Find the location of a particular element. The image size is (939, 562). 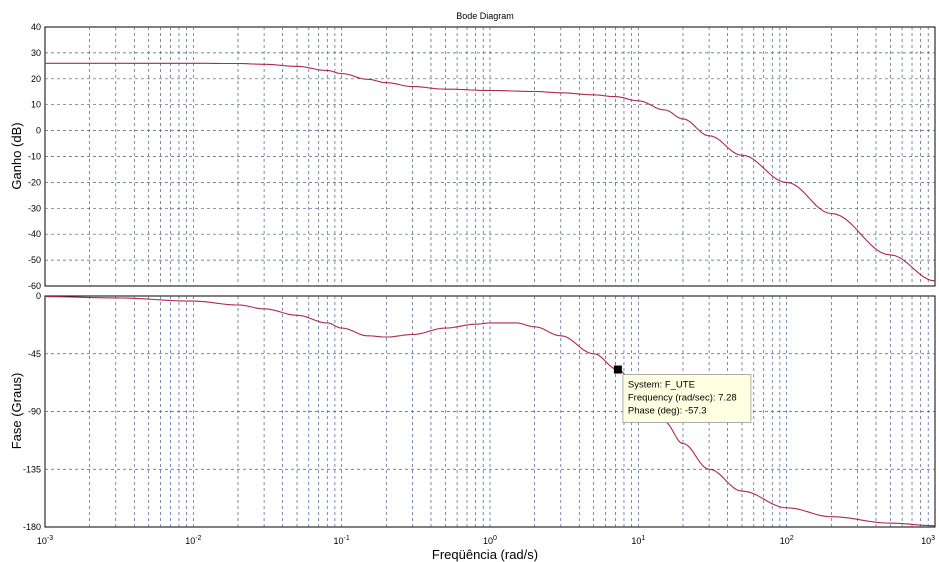

mag-ytick-label: 20 is located at coordinates (36, 79).